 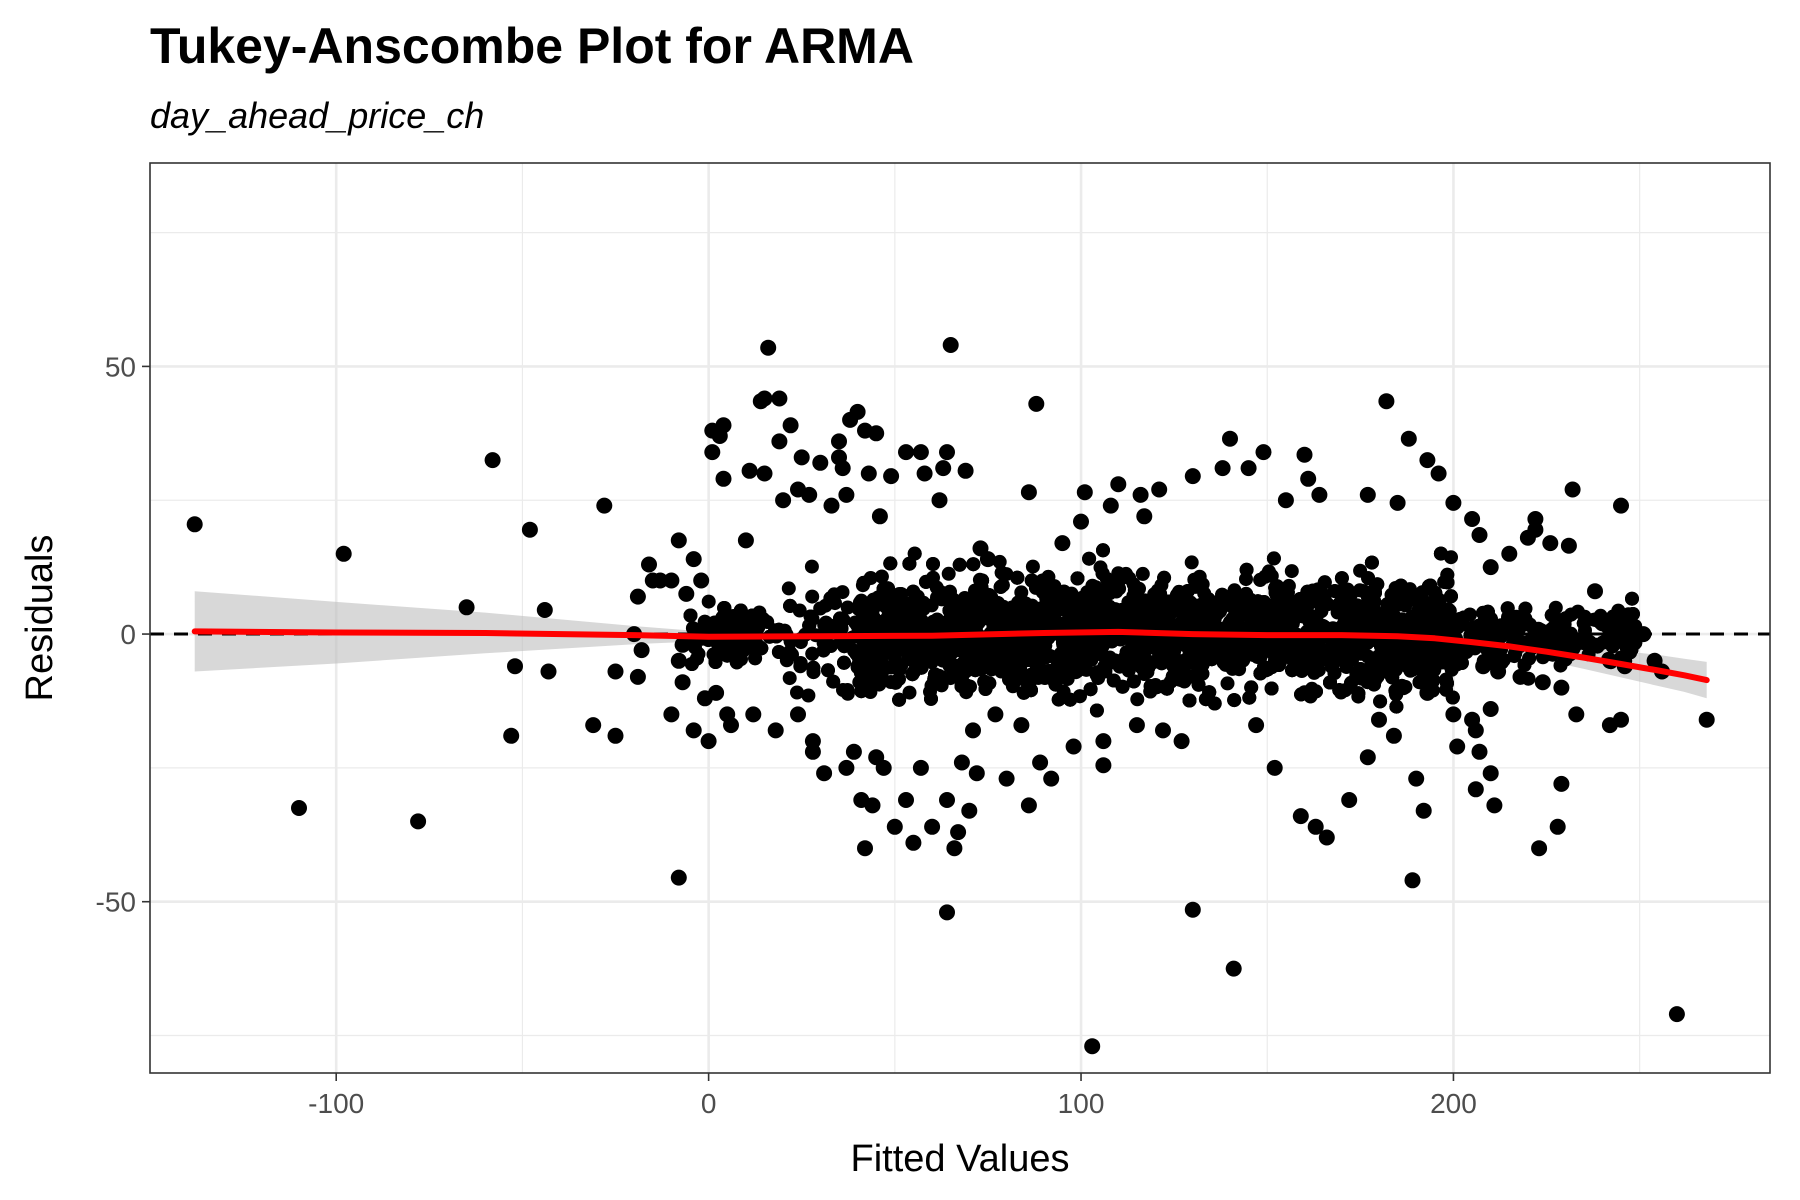 What do you see at coordinates (317, 115) in the screenshot?
I see `chart-subtitle: day_ahead_price_ch` at bounding box center [317, 115].